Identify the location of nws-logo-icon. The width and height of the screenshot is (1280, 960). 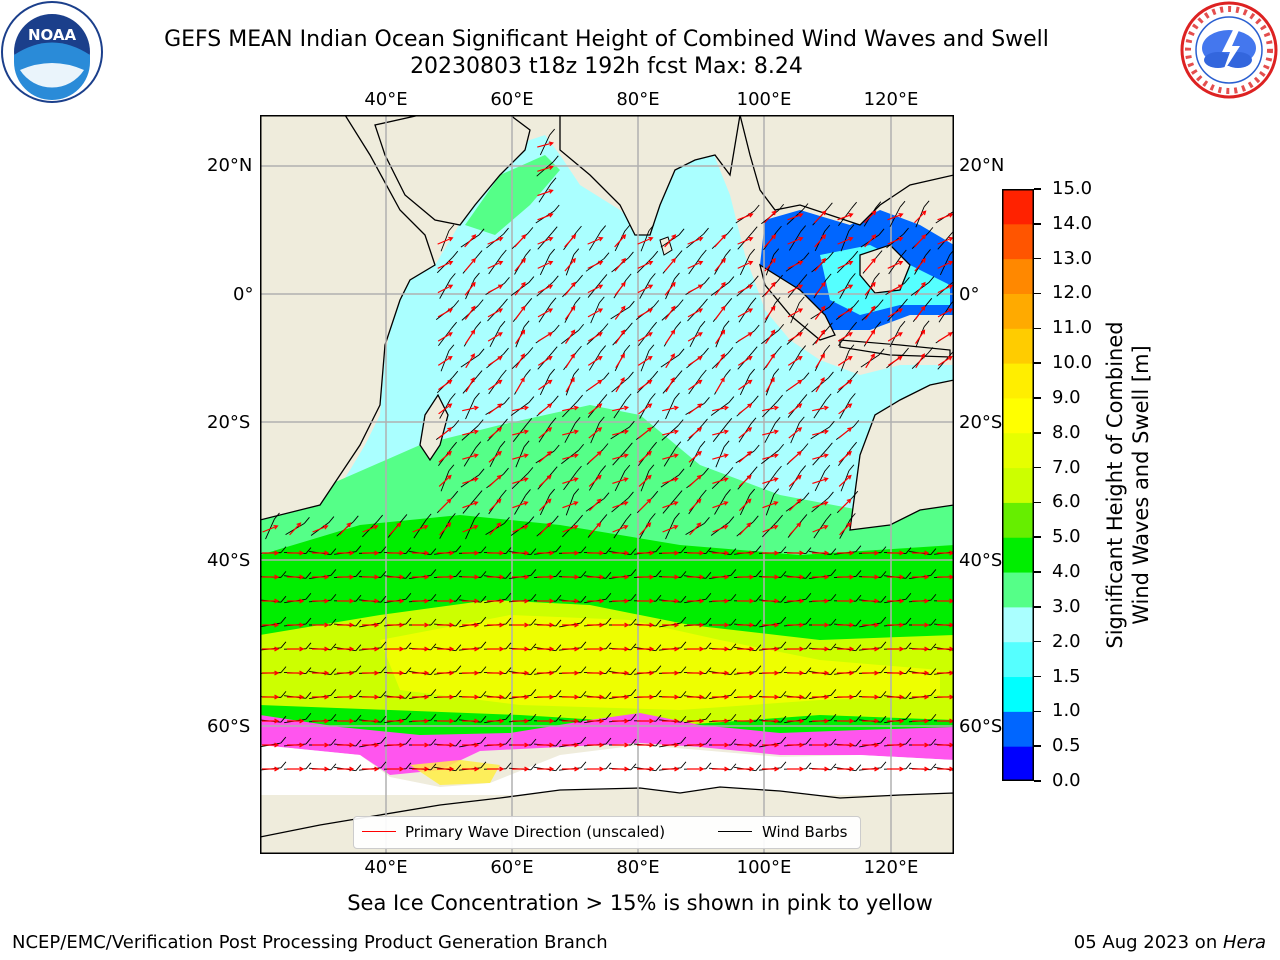
(1229, 50).